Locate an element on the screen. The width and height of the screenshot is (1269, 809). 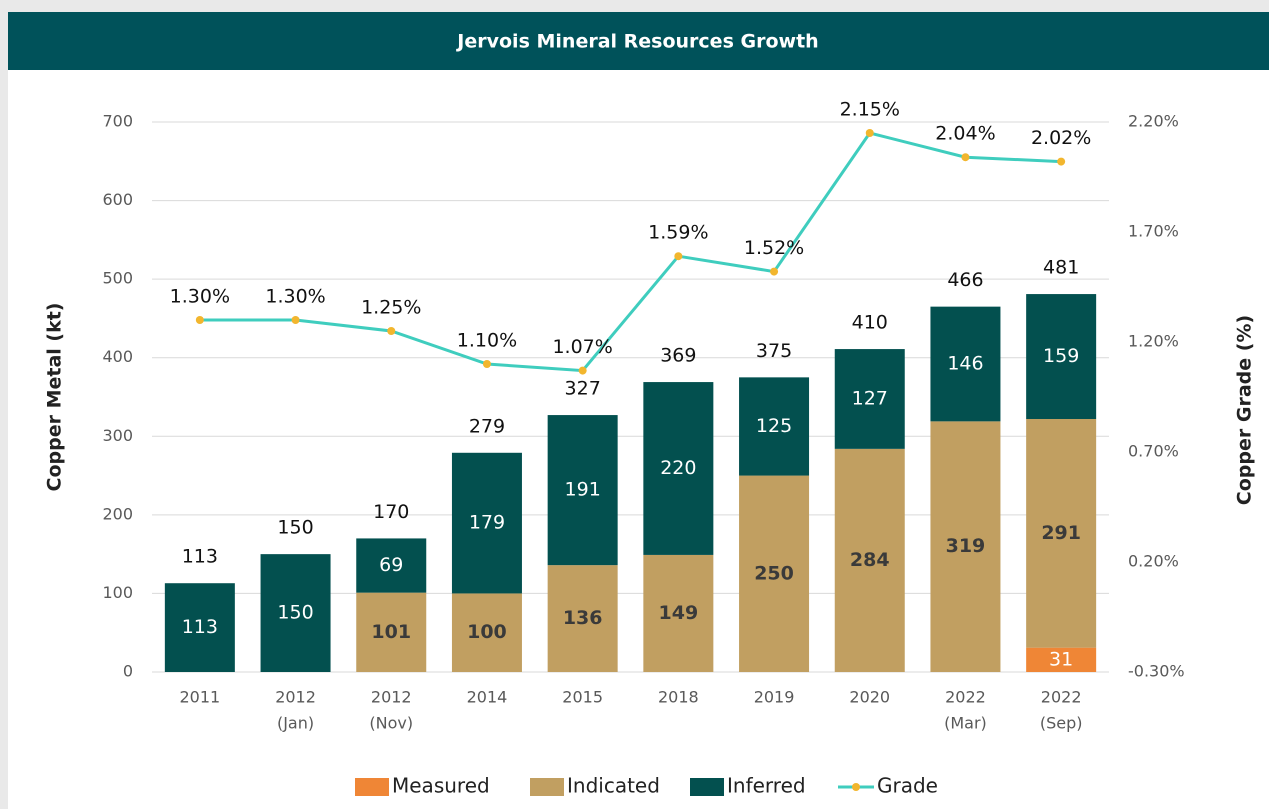
segment-label: 220 is located at coordinates (678, 468).